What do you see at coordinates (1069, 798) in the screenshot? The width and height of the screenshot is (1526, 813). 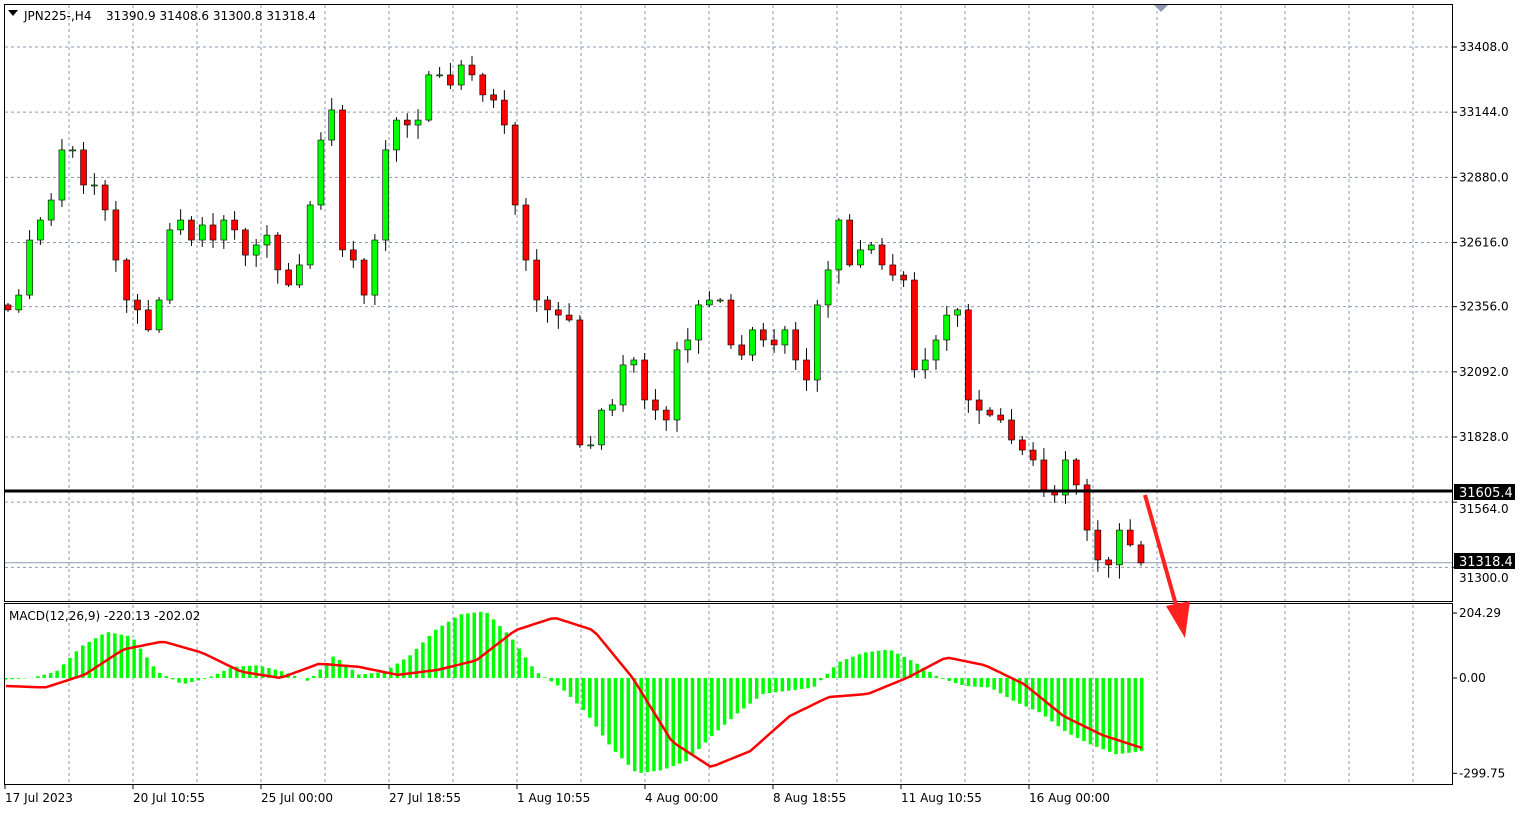 I see `time-tick-label: 16 Aug 00:00` at bounding box center [1069, 798].